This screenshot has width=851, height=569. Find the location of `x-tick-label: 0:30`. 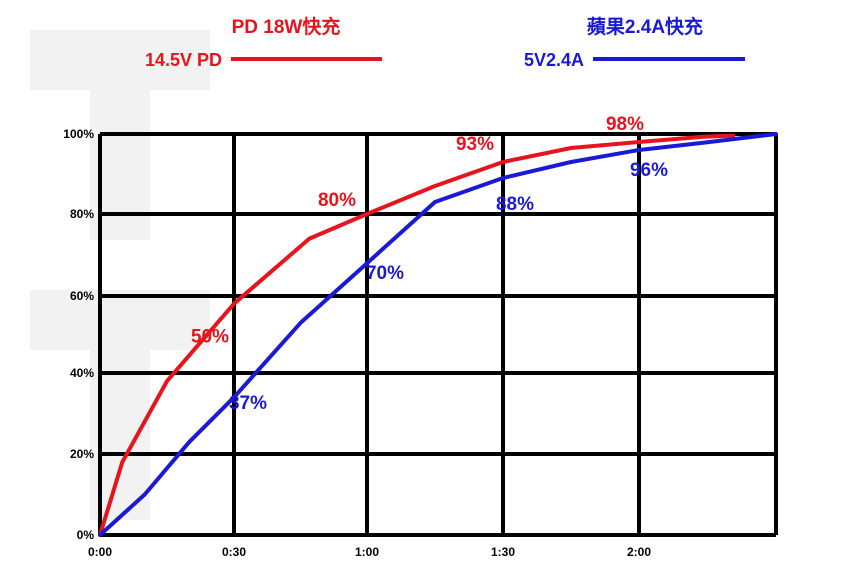

x-tick-label: 0:30 is located at coordinates (234, 552).